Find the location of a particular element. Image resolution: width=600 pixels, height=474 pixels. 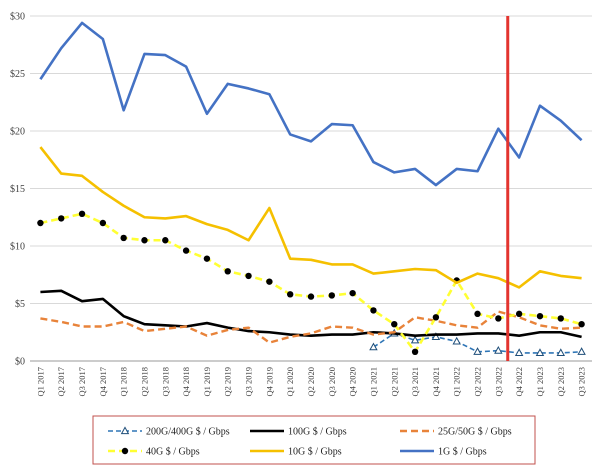

x-tick-label: Q1 2017 is located at coordinates (40, 382).